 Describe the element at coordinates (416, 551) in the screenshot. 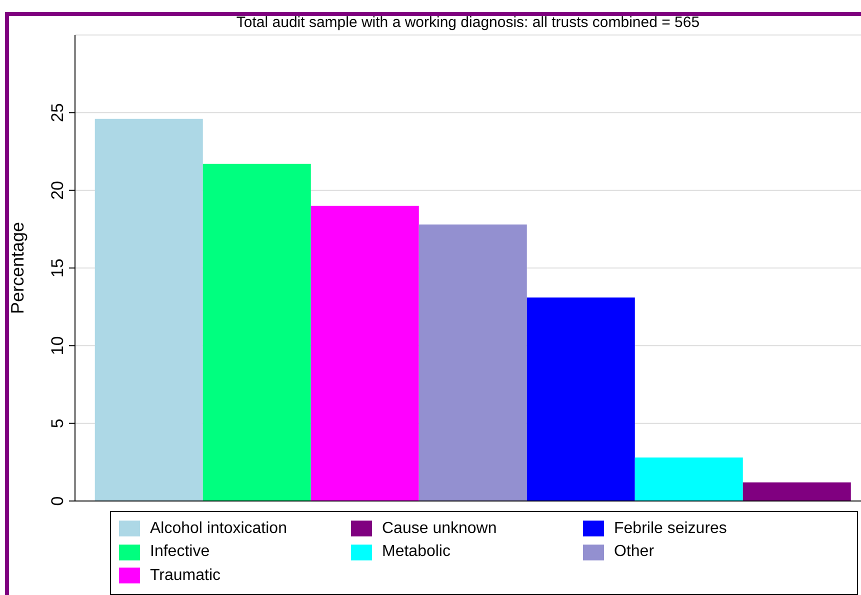

I see `legend-label: Metabolic` at that location.